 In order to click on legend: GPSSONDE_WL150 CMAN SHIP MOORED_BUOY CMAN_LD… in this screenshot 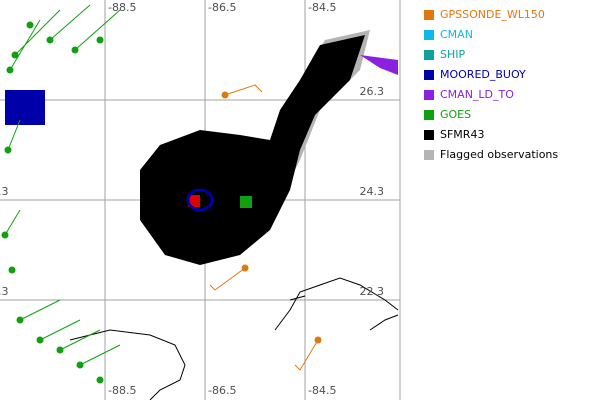, I will do `click(491, 84)`.